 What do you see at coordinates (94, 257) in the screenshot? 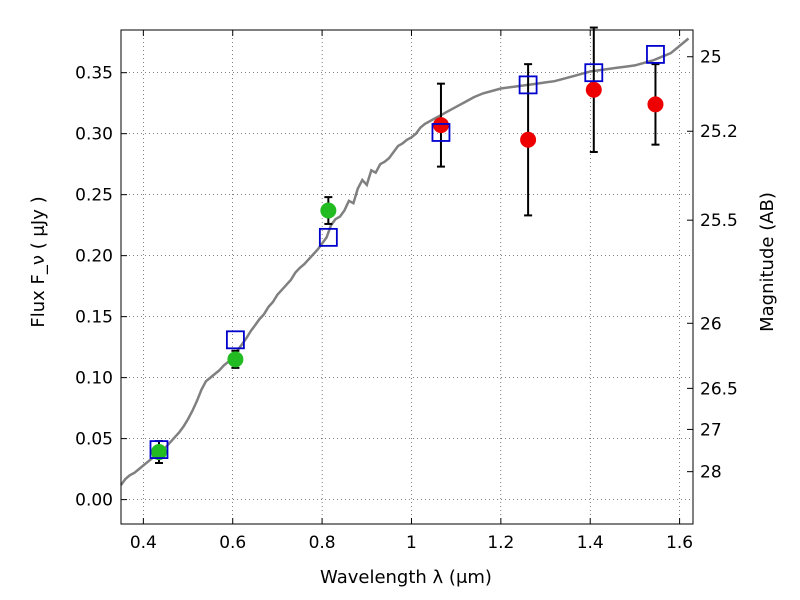
I see `y-tick-label: 0.20` at bounding box center [94, 257].